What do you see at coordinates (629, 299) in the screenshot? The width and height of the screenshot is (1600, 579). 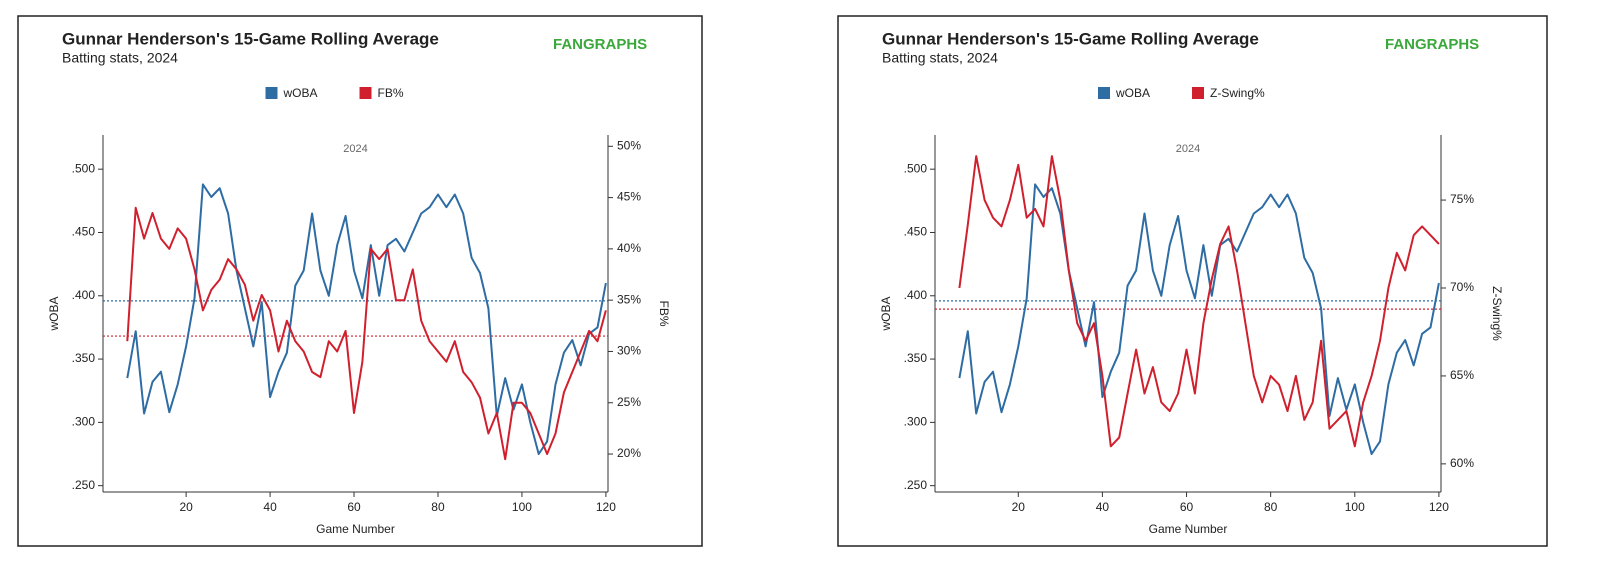 I see `y2-tick-label: 35%` at bounding box center [629, 299].